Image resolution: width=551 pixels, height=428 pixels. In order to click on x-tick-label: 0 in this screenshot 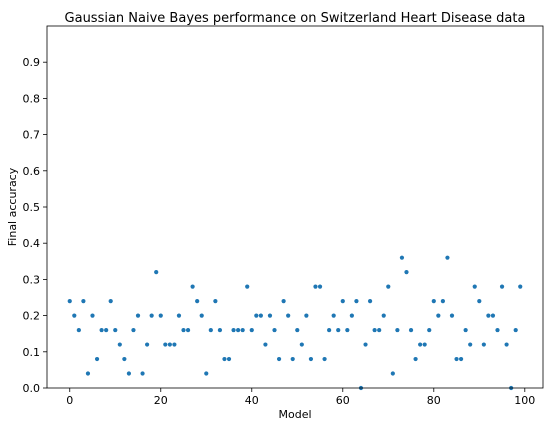, I will do `click(69, 400)`.